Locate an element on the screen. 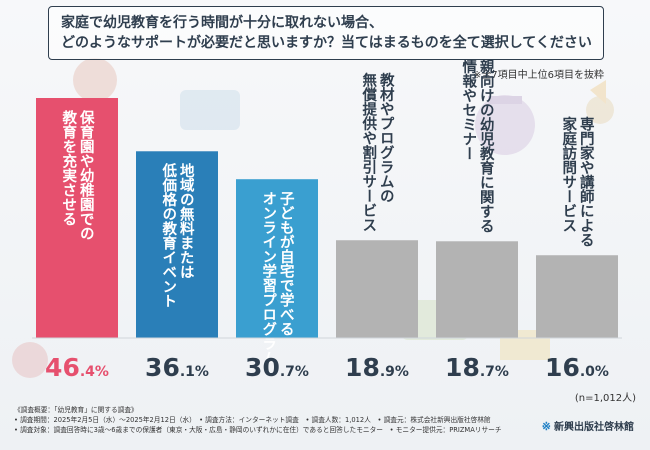 Image resolution: width=650 pixels, height=450 pixels. bar-label-5-line-1: 親向けの幼児教育に関する is located at coordinates (486, 146).